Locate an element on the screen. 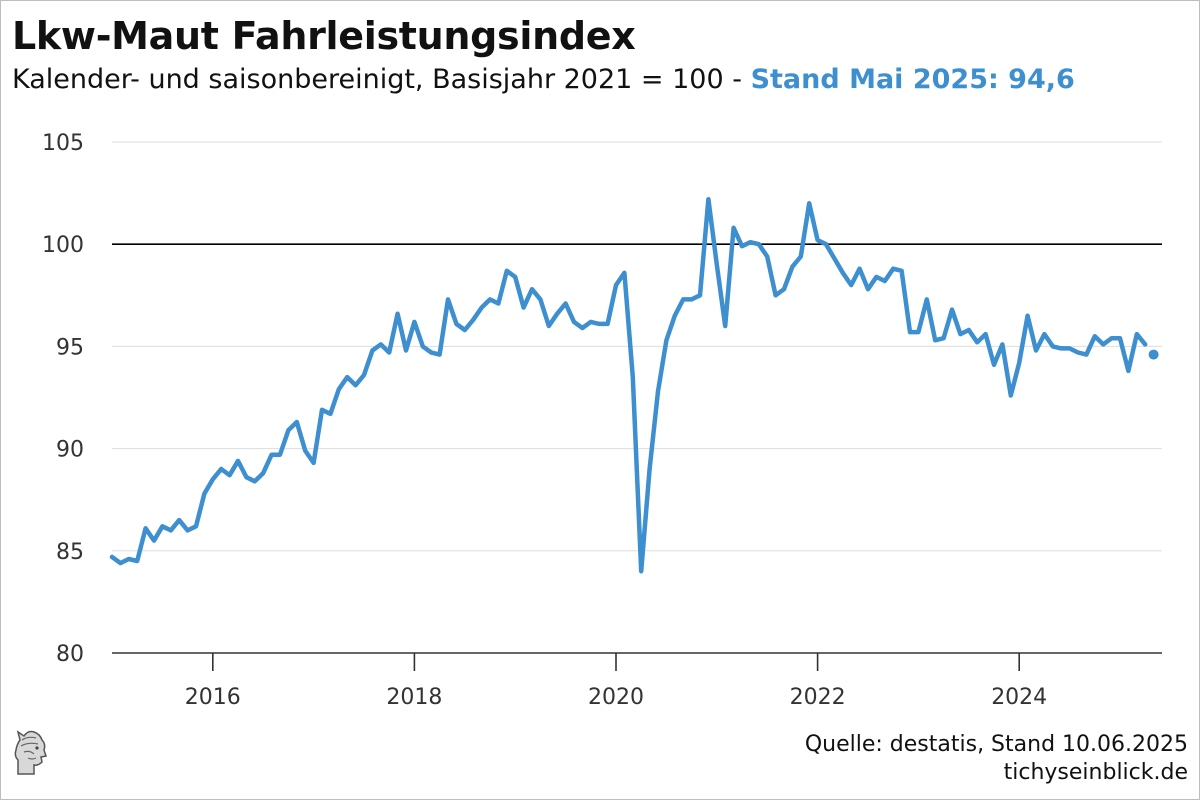 This screenshot has height=800, width=1200. x-tick-label: 2018 is located at coordinates (414, 697).